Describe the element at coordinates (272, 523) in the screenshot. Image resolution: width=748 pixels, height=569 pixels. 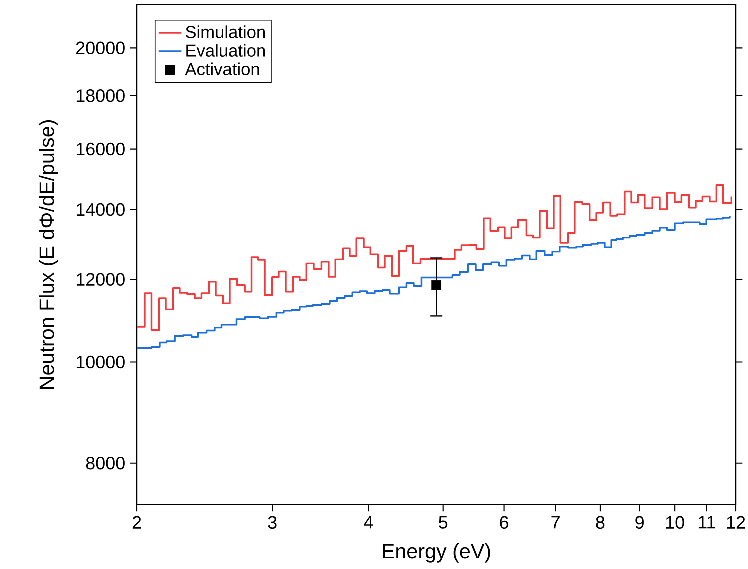
I see `x-tick-label: 3` at that location.